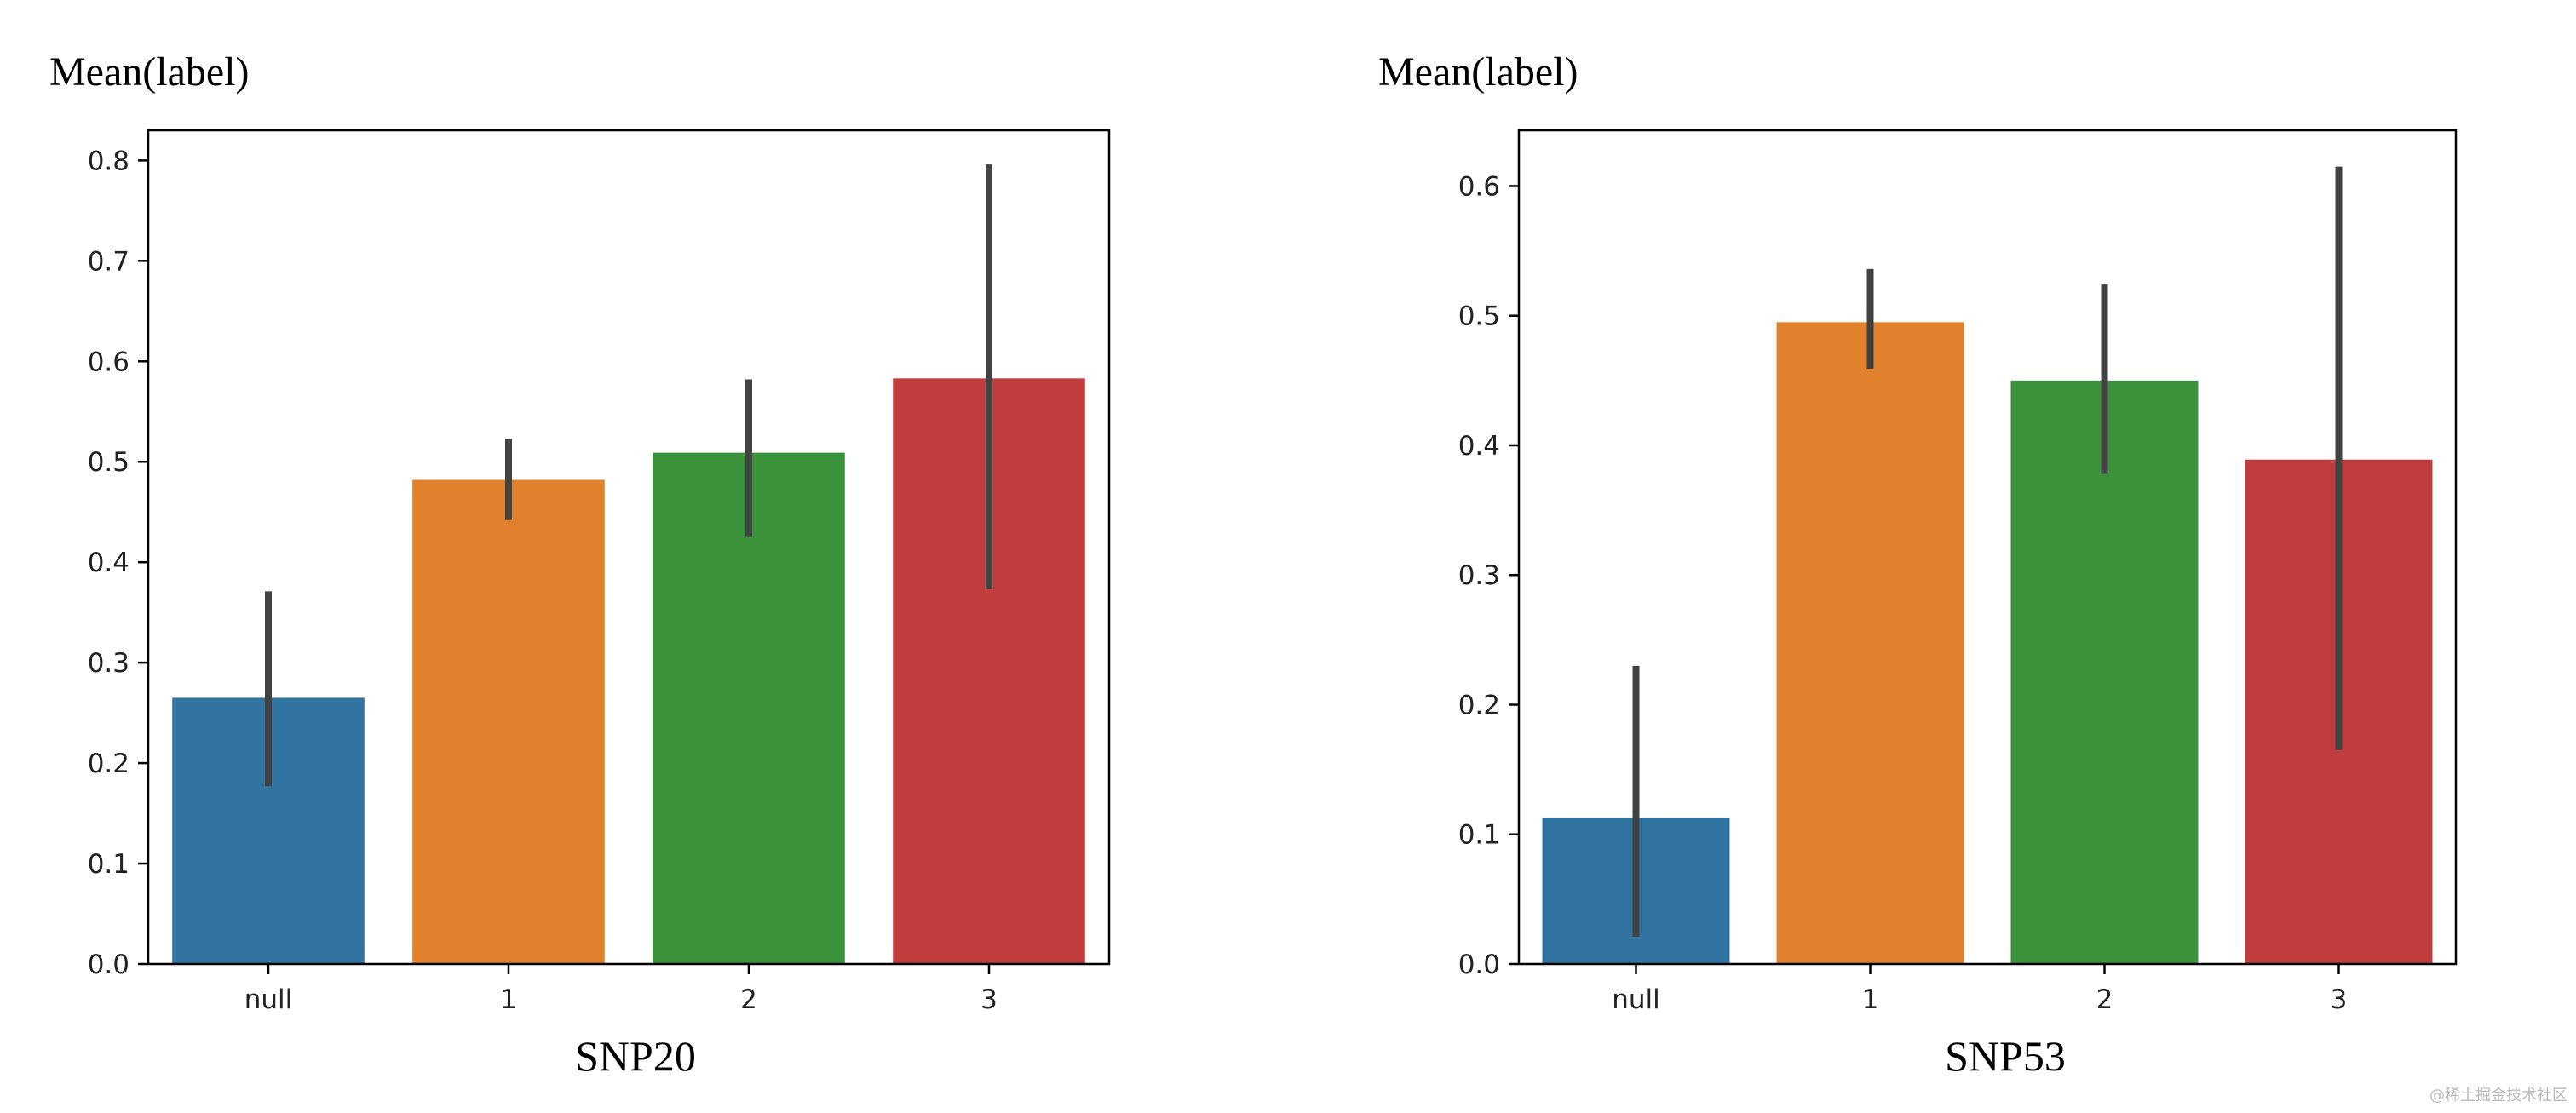 The width and height of the screenshot is (2576, 1113). What do you see at coordinates (2104, 999) in the screenshot?
I see `chart-snp53-xtick-label-2: 2` at bounding box center [2104, 999].